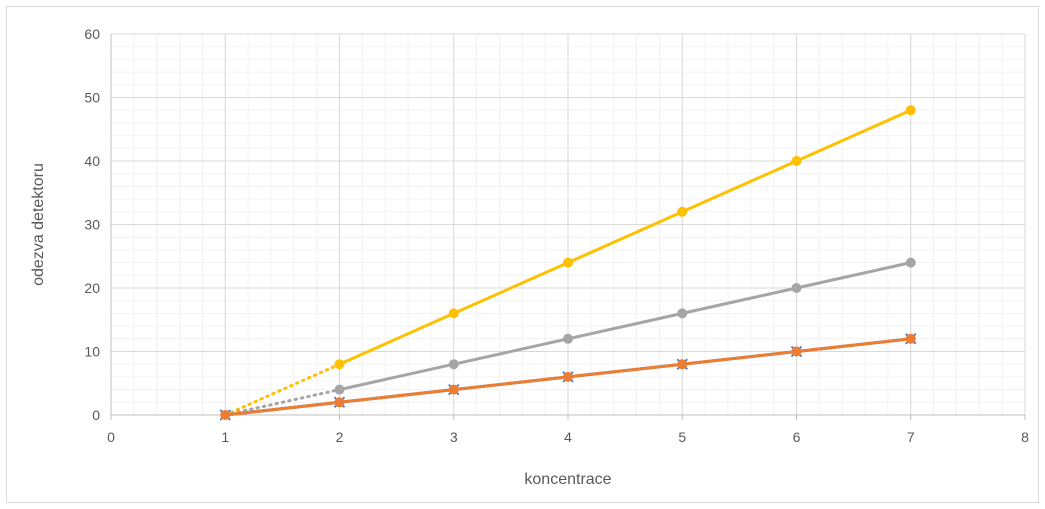 The image size is (1045, 509). What do you see at coordinates (1025, 437) in the screenshot?
I see `x-tick-label: 8` at bounding box center [1025, 437].